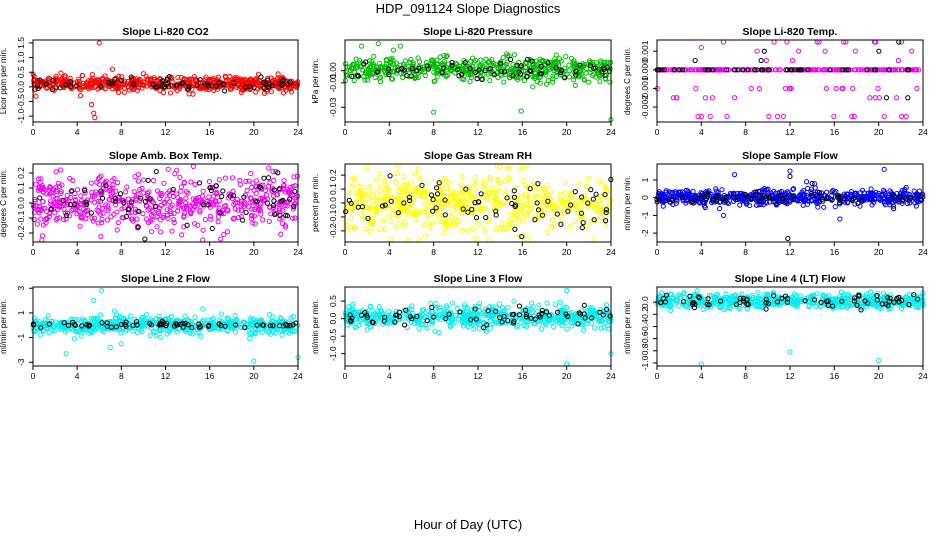 The width and height of the screenshot is (936, 540). Describe the element at coordinates (645, 215) in the screenshot. I see `y-tick-label: -1` at that location.